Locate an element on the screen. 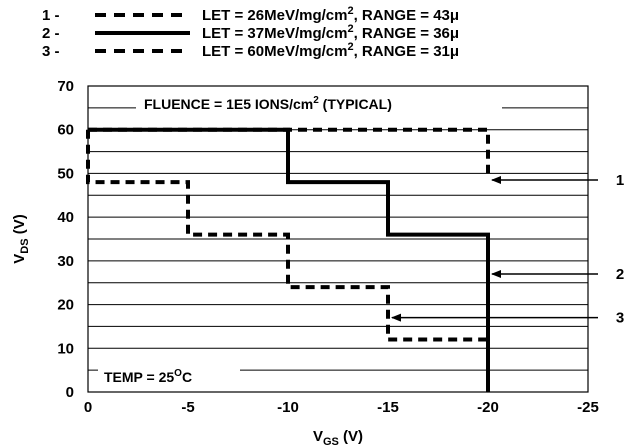 This screenshot has height=447, width=630. x-tick-label: -15 is located at coordinates (388, 407).